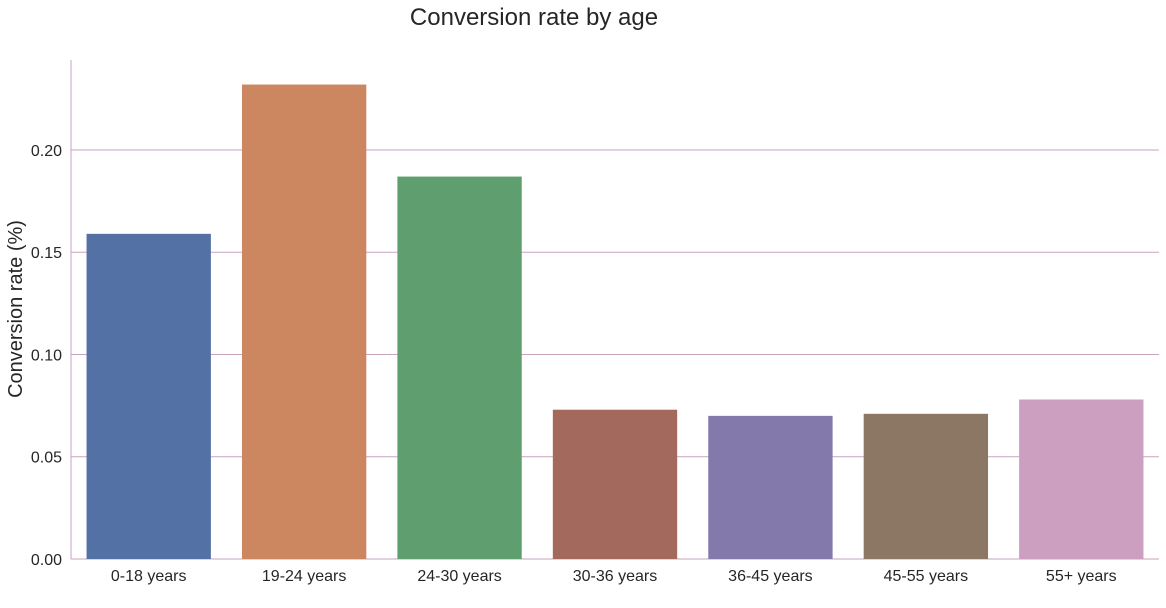 The height and width of the screenshot is (608, 1166). What do you see at coordinates (615, 484) in the screenshot?
I see `bar-30-36-years` at bounding box center [615, 484].